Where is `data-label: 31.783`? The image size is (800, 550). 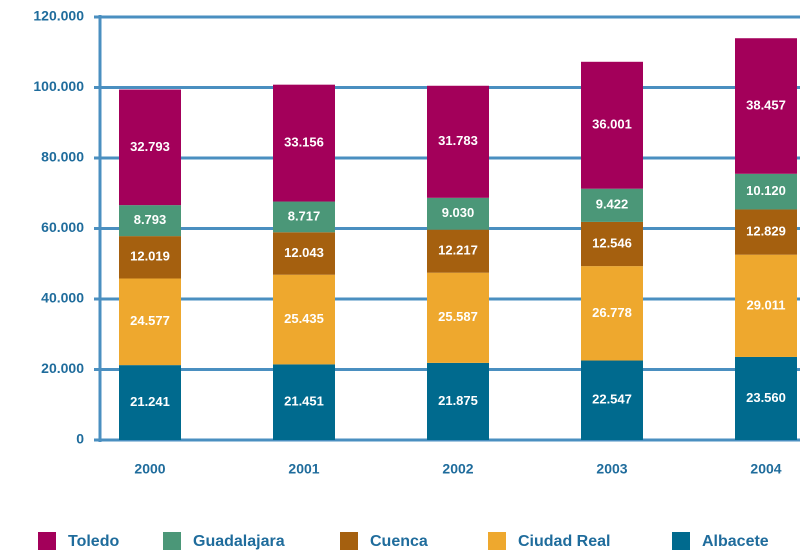 data-label: 31.783 is located at coordinates (458, 140).